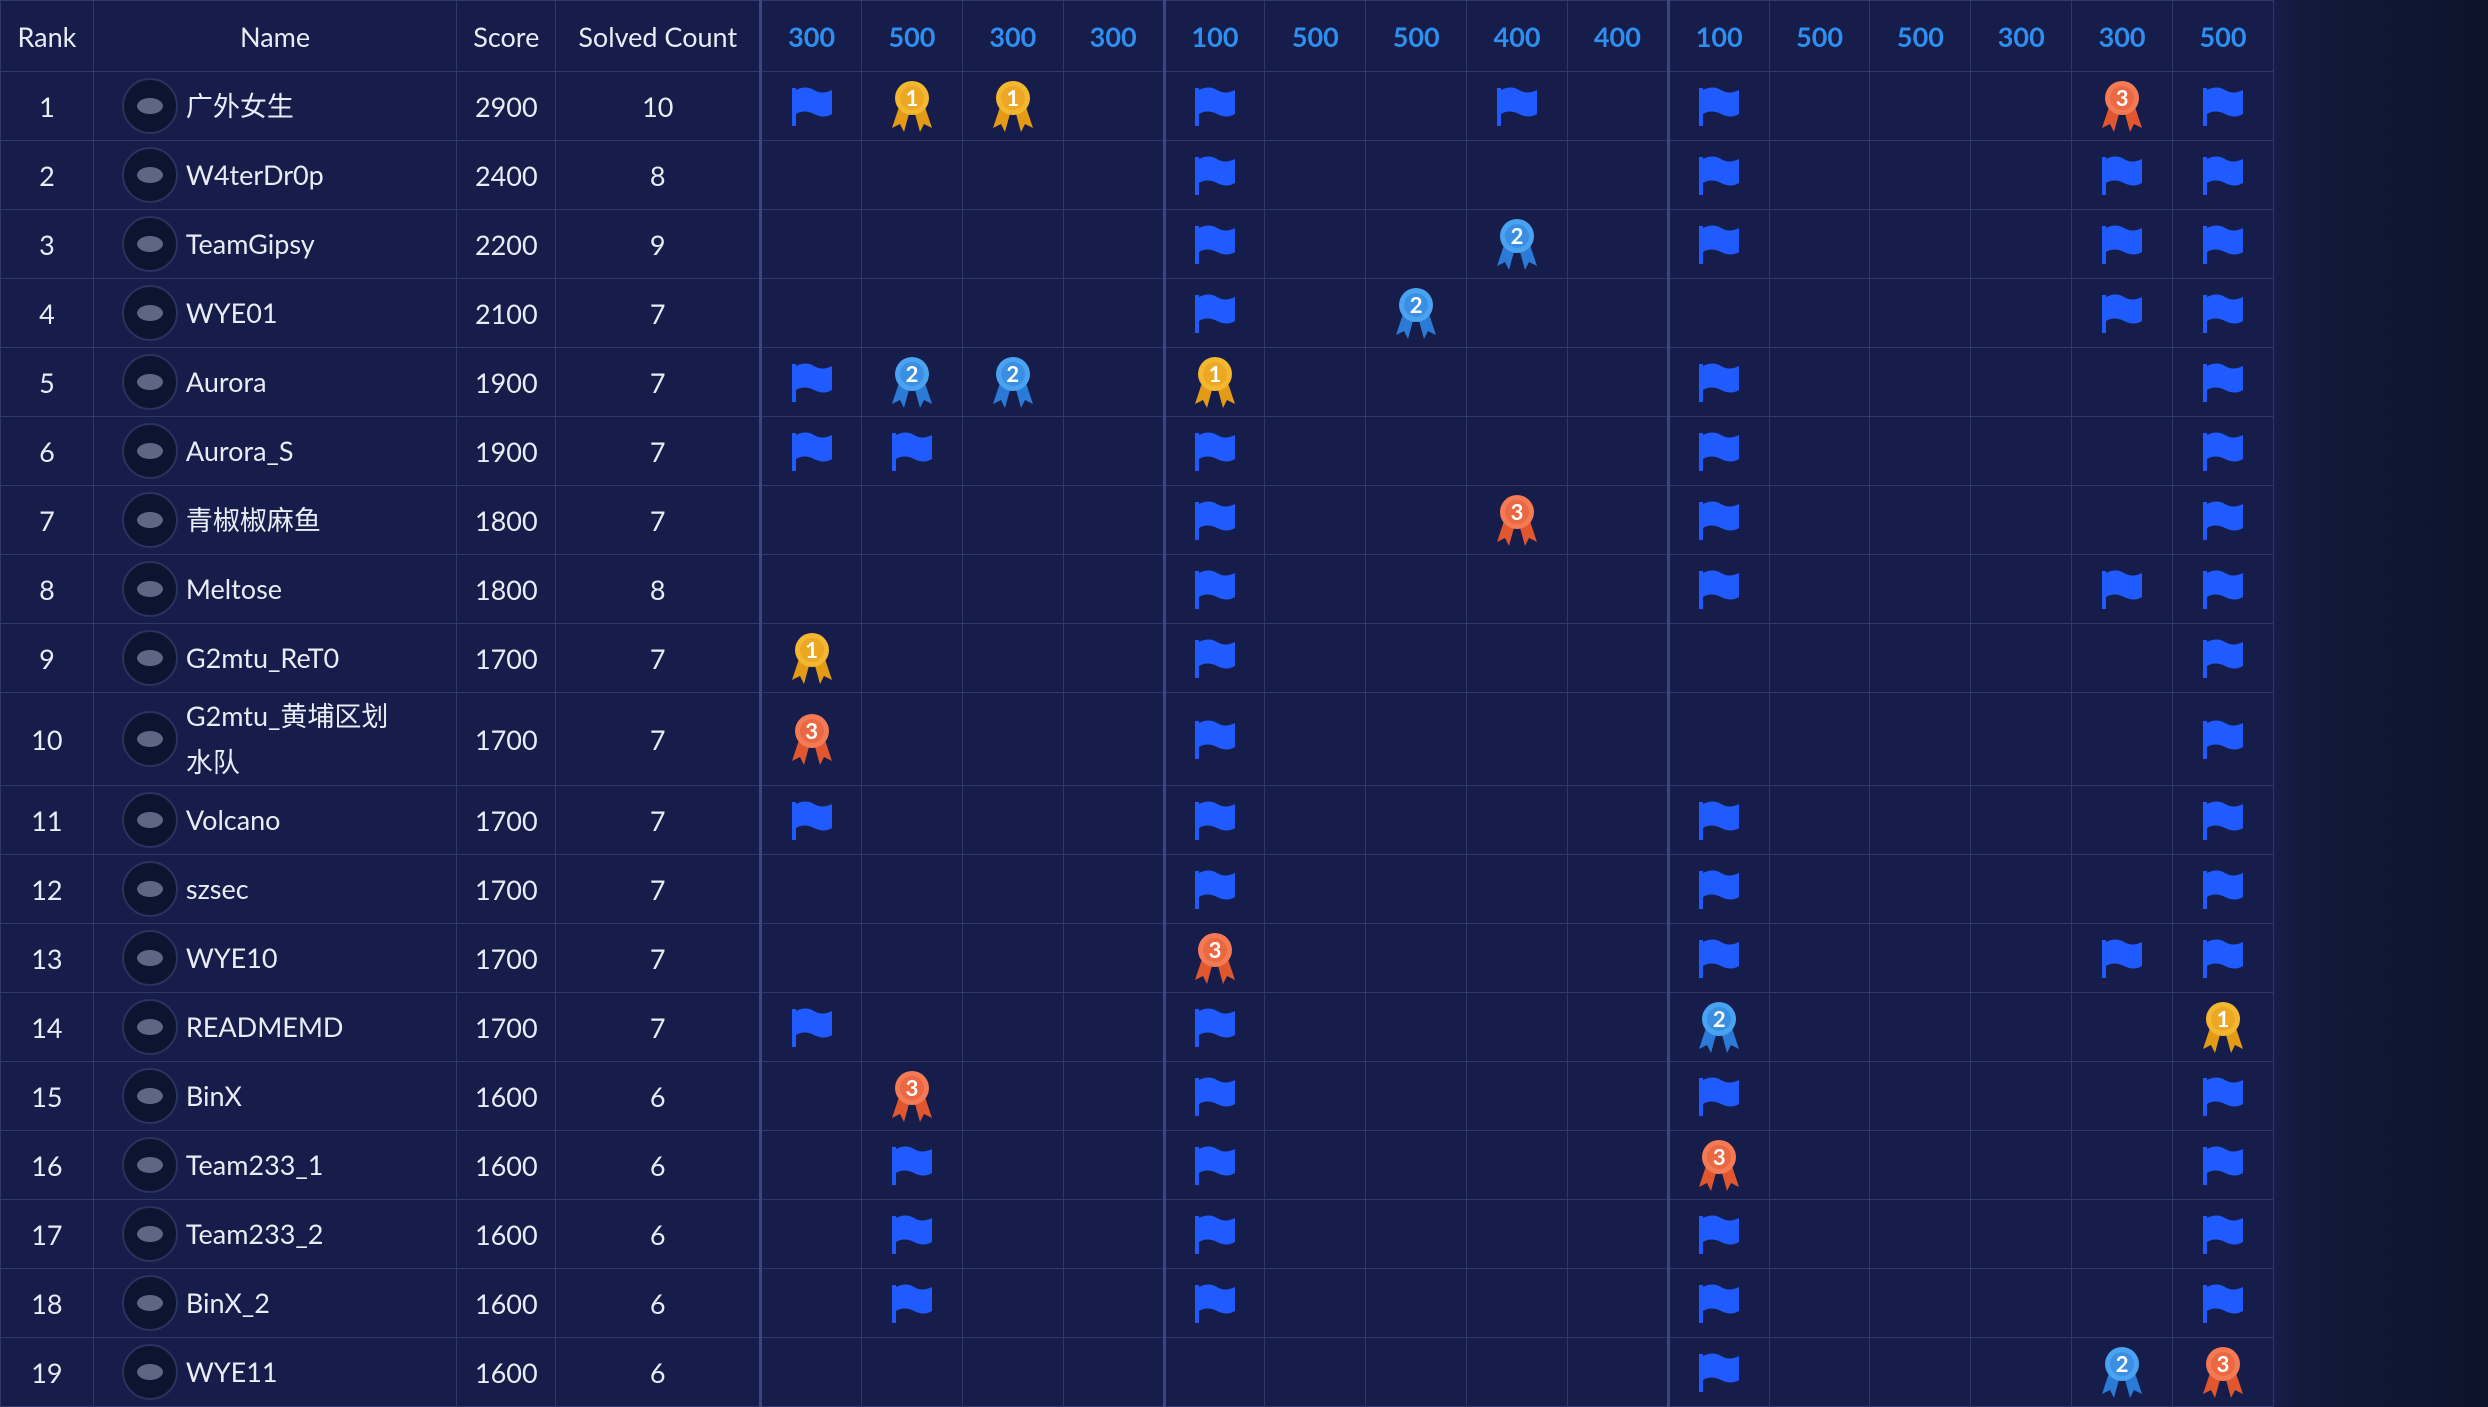  I want to click on team-name: READMEMD, so click(264, 1026).